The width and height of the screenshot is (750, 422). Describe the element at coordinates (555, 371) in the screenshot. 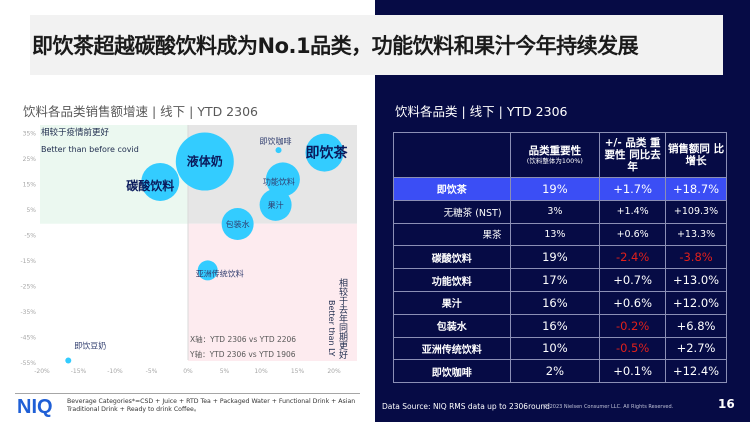

I see `table-cell-importance: 2%` at that location.